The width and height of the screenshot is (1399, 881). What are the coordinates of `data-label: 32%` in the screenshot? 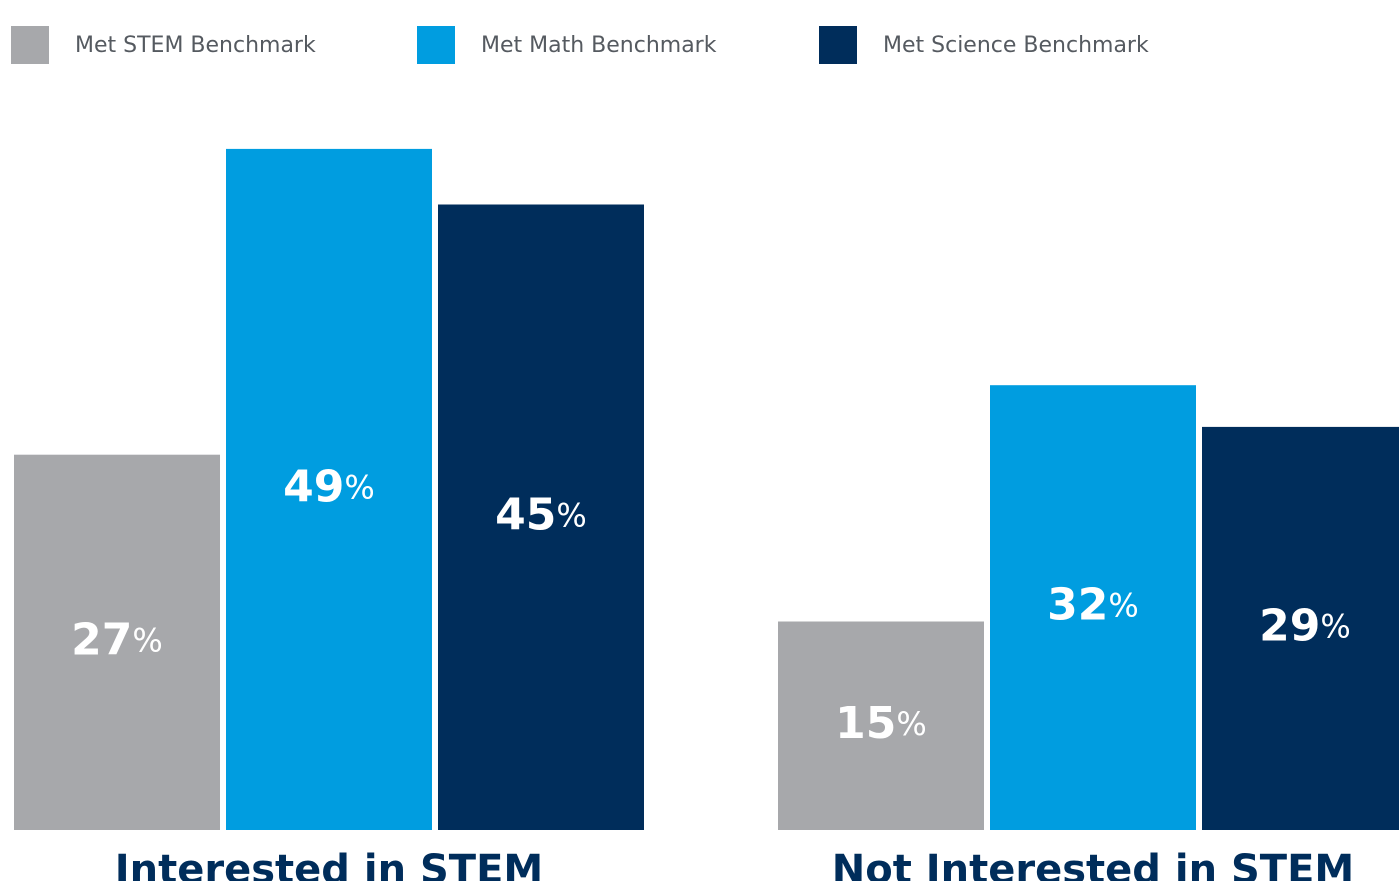 It's located at (1093, 605).